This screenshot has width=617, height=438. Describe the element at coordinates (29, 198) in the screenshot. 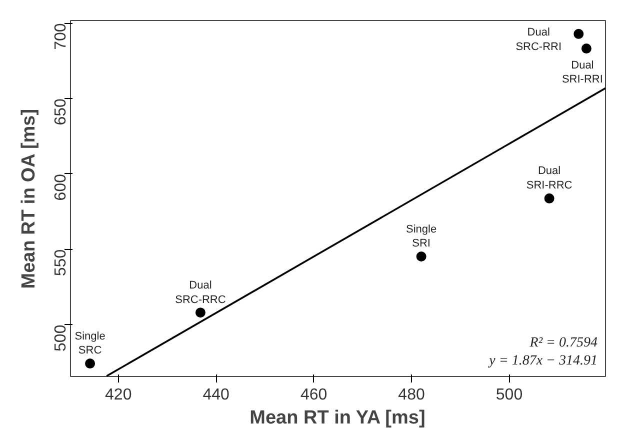

I see `y-axis-title: Mean RT in OA [ms]` at that location.